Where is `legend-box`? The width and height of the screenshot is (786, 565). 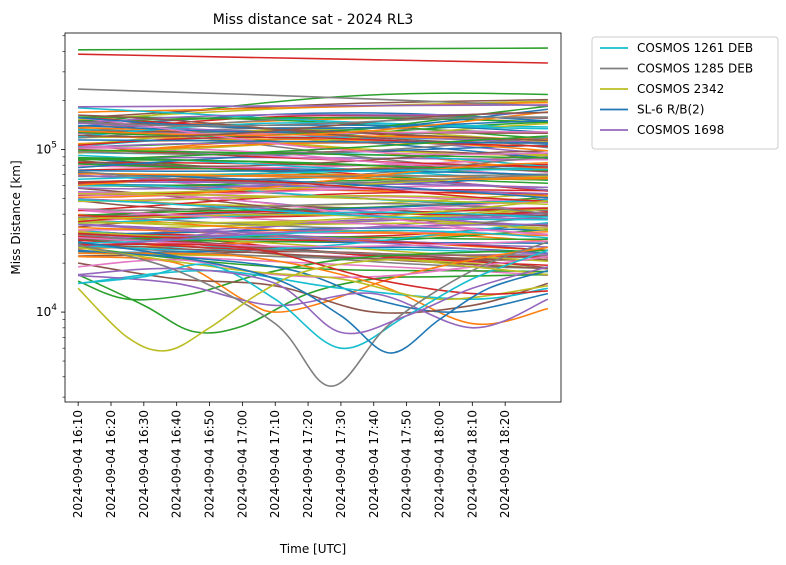
legend-box is located at coordinates (685, 93).